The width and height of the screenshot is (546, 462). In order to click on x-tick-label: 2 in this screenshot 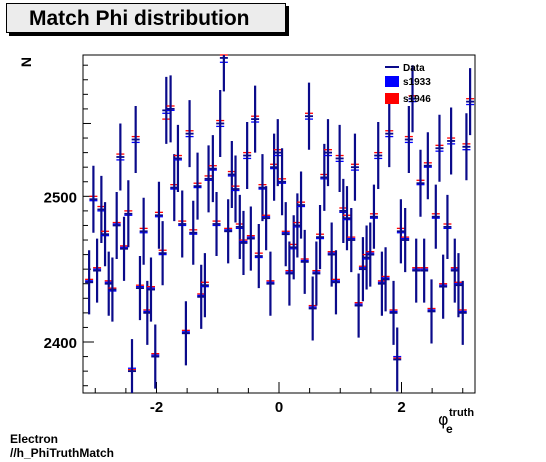, I will do `click(401, 407)`.